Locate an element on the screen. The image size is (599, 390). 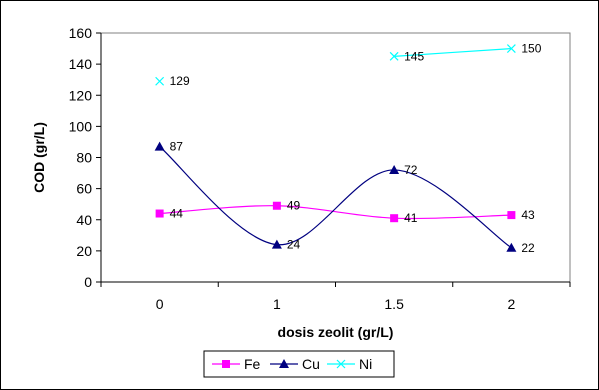
data-label-ni: 129 is located at coordinates (180, 81).